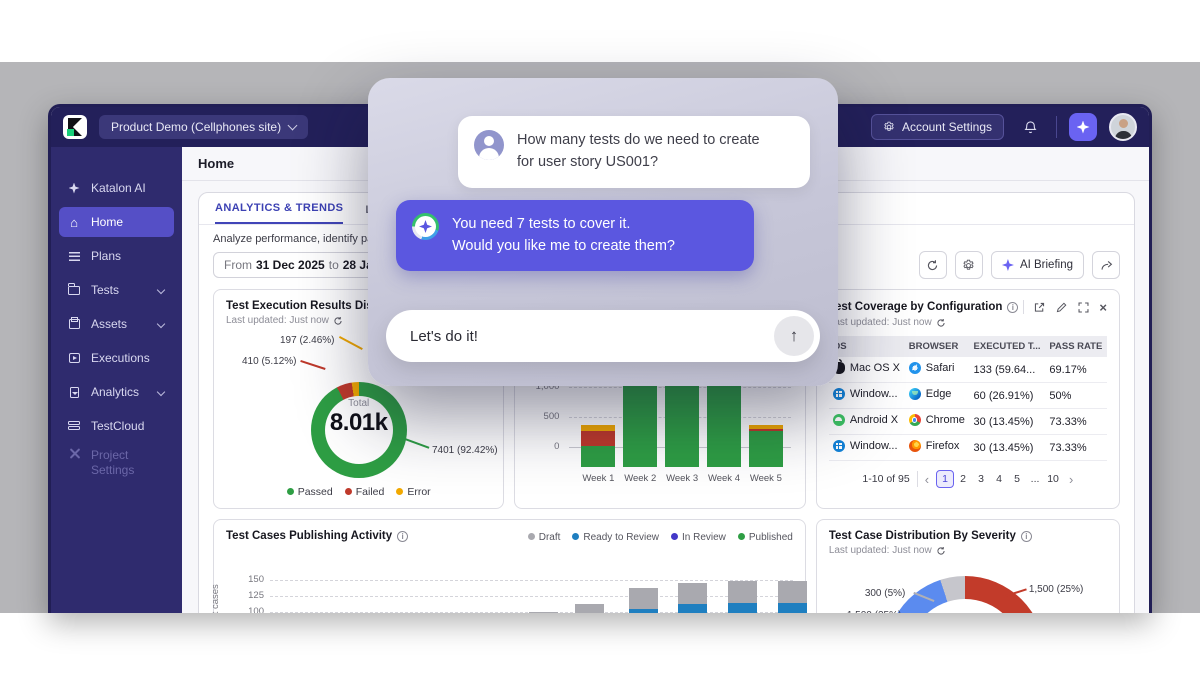 This screenshot has width=1200, height=675. What do you see at coordinates (204, 127) in the screenshot?
I see `project-selector: Product Demo (Cellphones site)` at bounding box center [204, 127].